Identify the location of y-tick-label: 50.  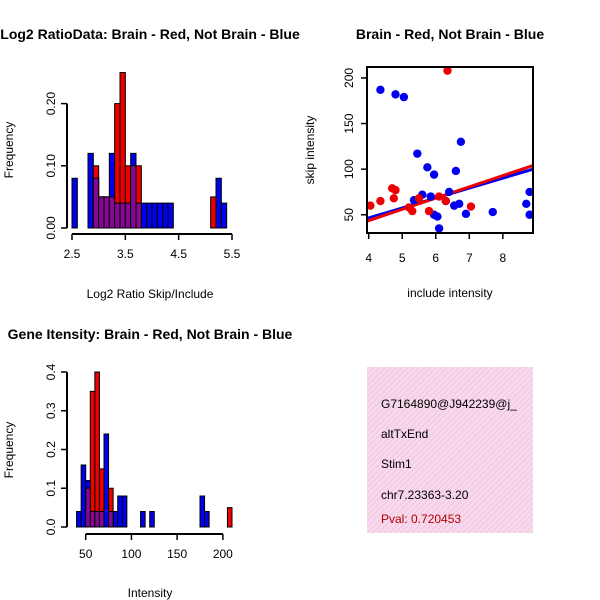
(349, 215).